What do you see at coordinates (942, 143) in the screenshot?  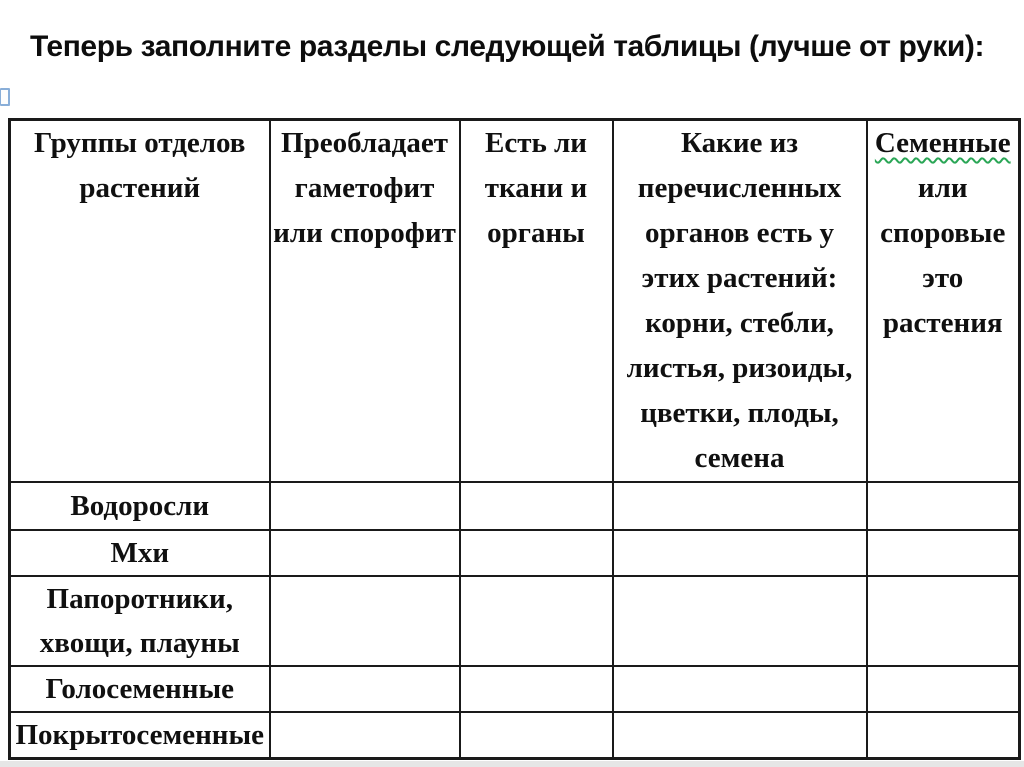 I see `spellchecked-word: Семенные` at bounding box center [942, 143].